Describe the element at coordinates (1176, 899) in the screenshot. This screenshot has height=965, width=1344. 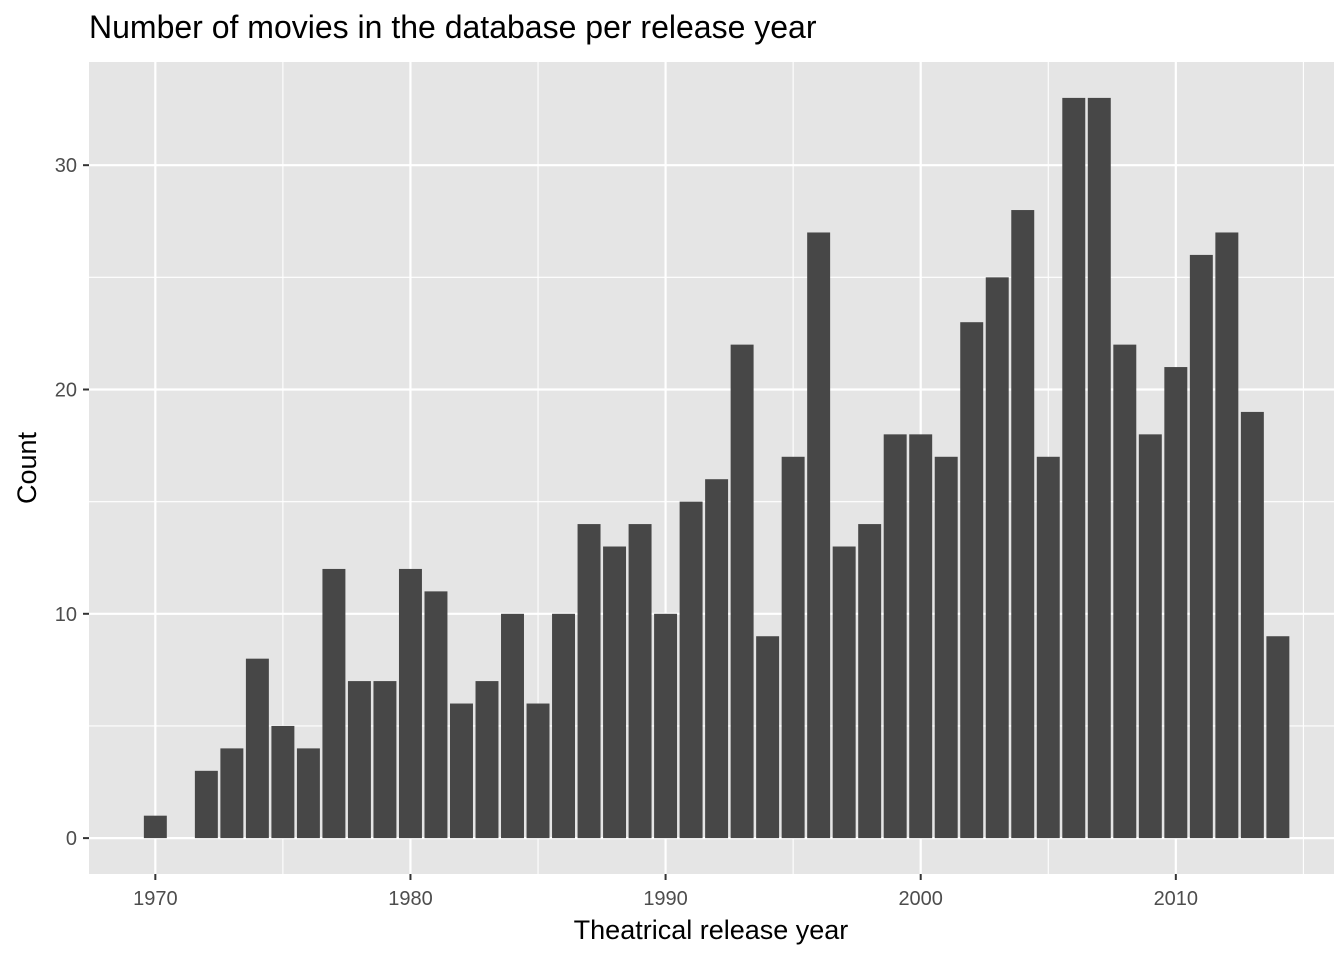
I see `x-tick-label: 2010` at that location.